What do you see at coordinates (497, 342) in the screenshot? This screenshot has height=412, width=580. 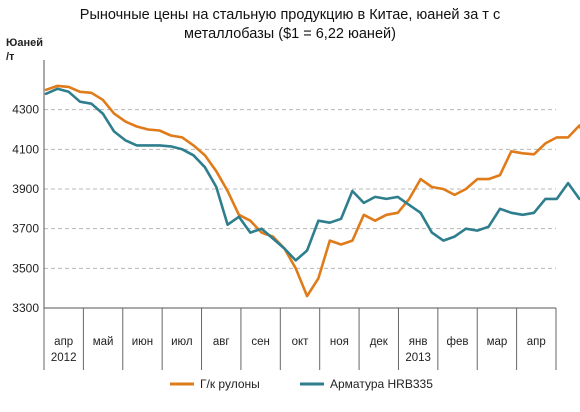 I see `x-tick-label: мар` at bounding box center [497, 342].